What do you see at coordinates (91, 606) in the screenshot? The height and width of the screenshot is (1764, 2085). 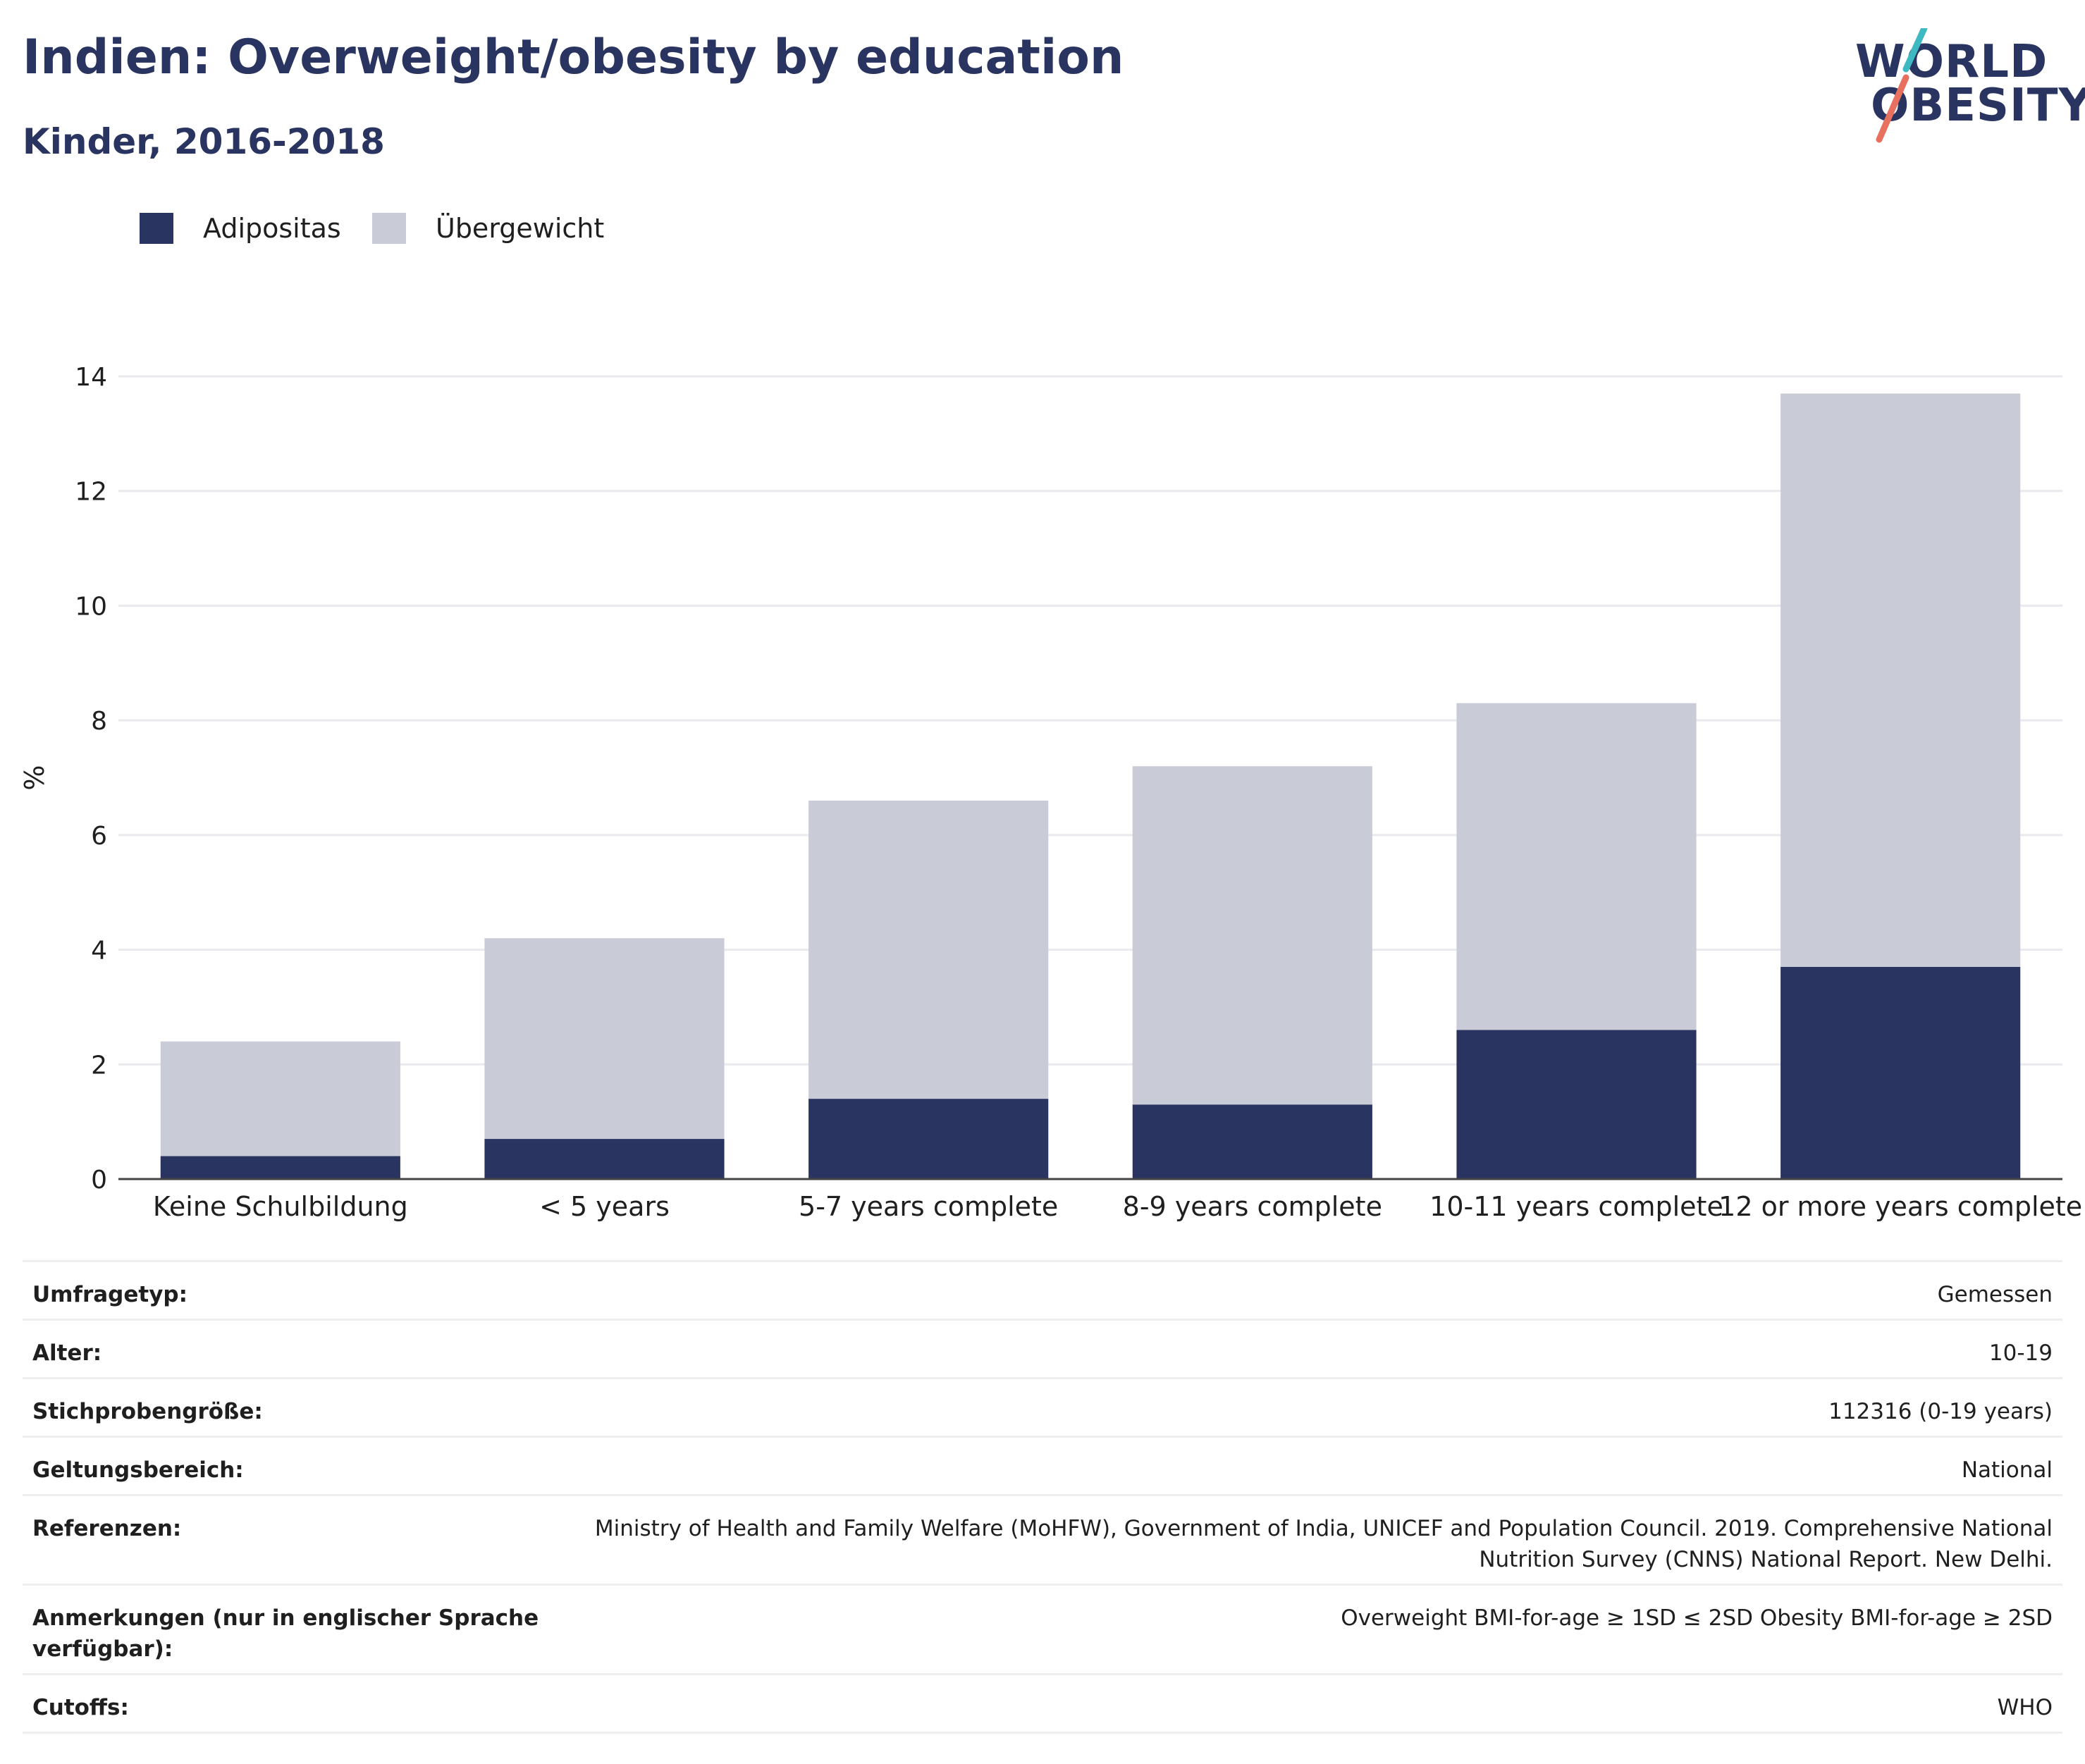 I see `y-tick-label: 10` at bounding box center [91, 606].